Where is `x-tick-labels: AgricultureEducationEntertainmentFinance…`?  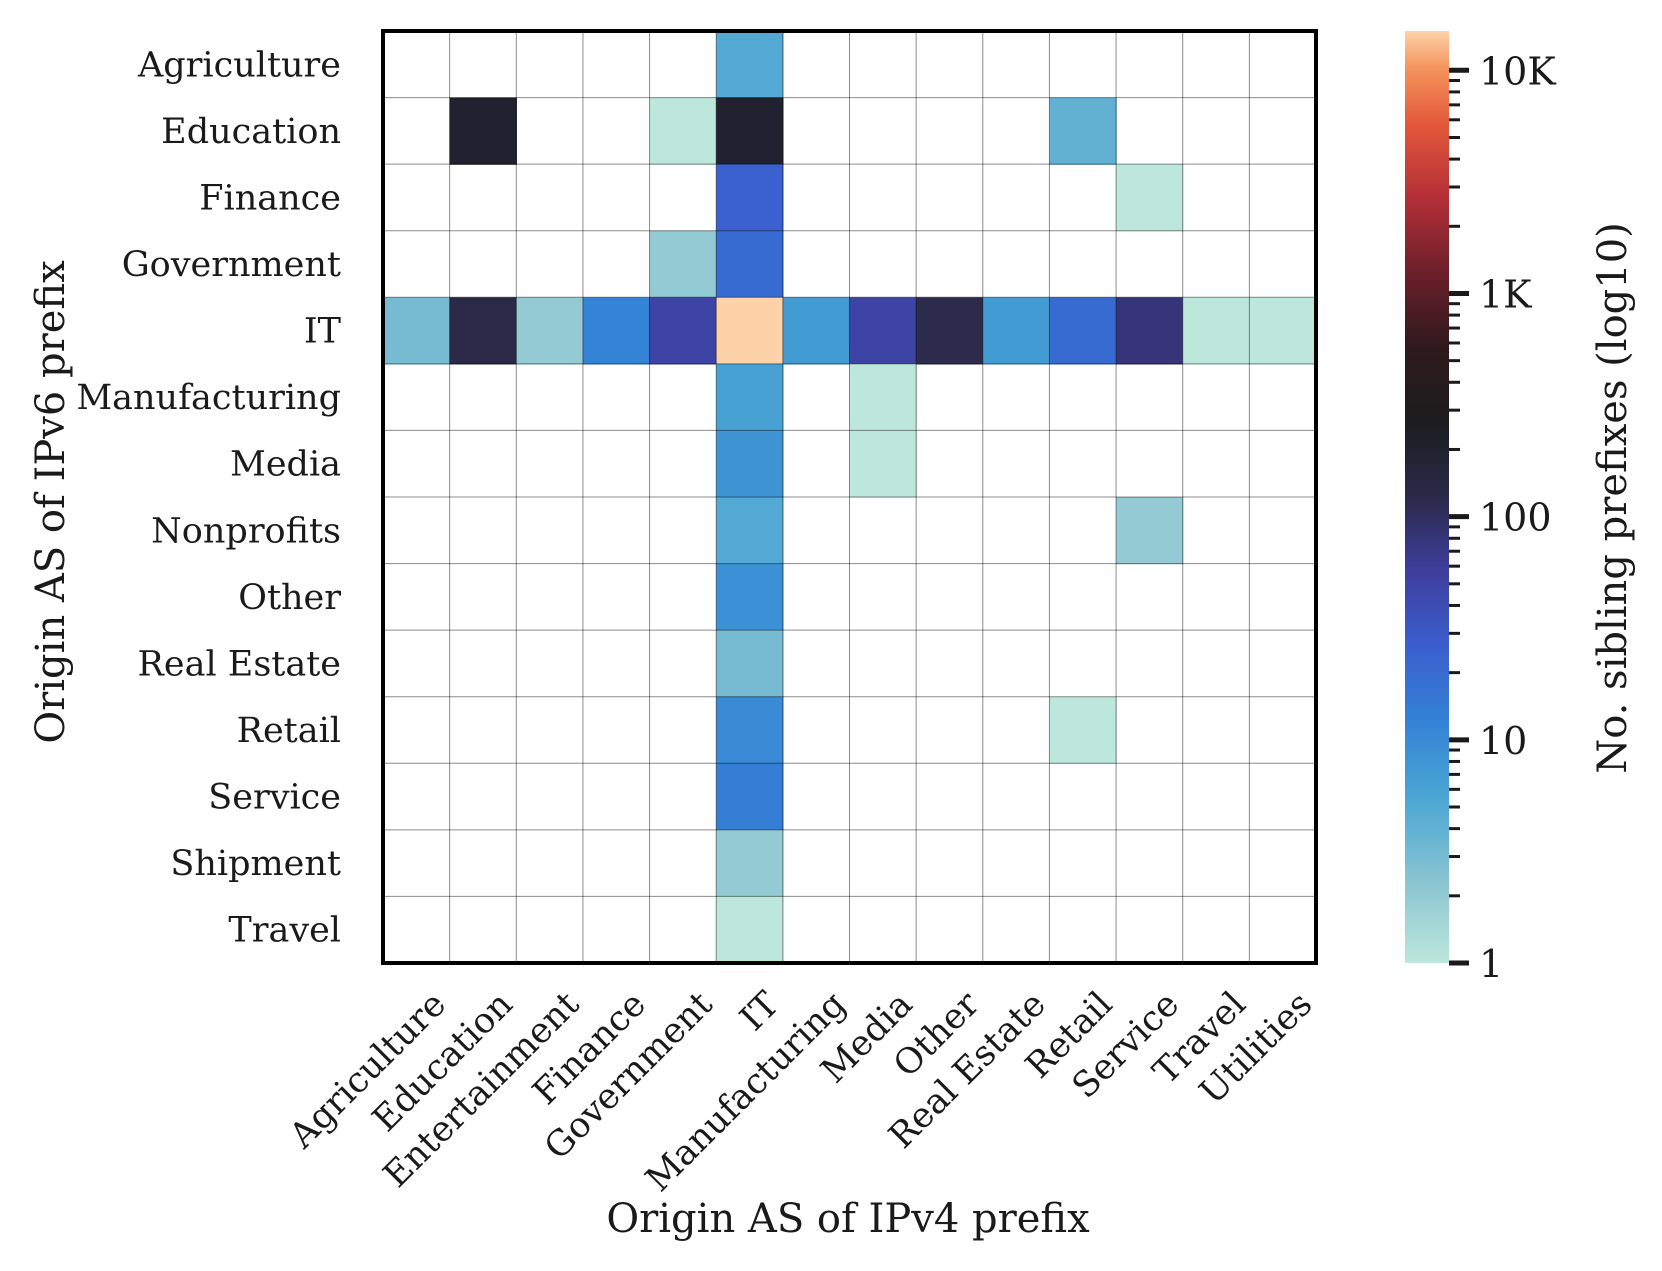 x-tick-labels: AgricultureEducationEntertainmentFinance… is located at coordinates (800, 1092).